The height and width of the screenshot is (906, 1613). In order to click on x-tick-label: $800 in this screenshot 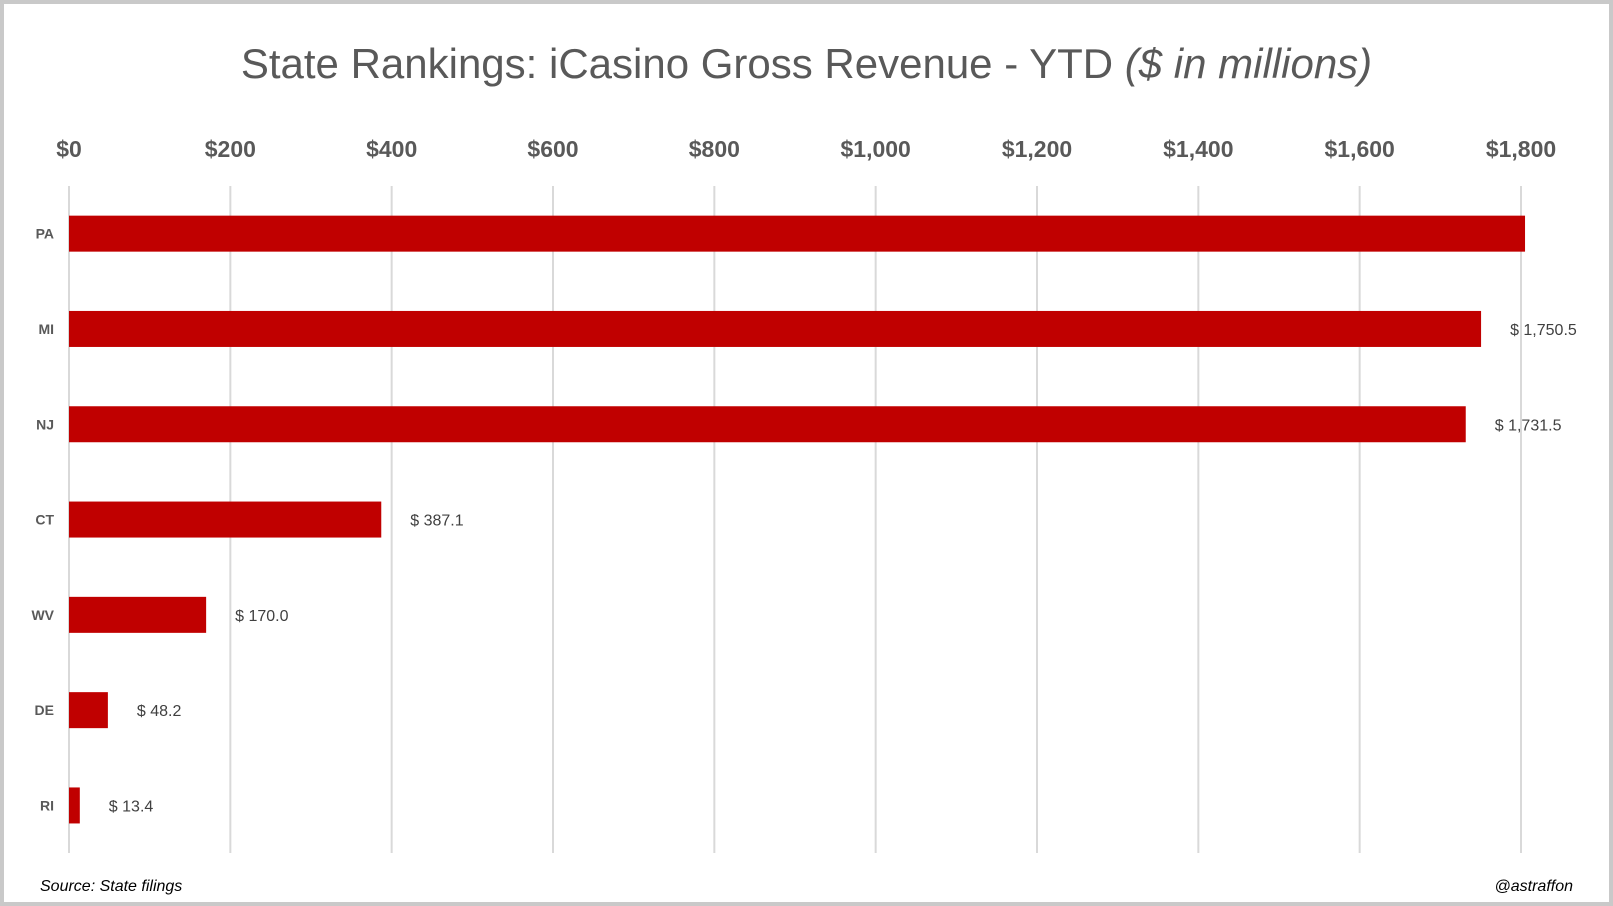, I will do `click(714, 149)`.